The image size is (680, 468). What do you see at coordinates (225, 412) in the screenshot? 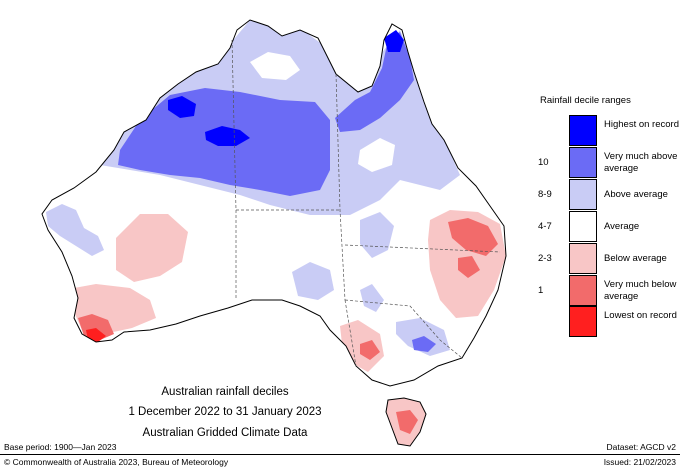
I see `caption-period: 1 December 2022 to 31 January 2023` at bounding box center [225, 412].